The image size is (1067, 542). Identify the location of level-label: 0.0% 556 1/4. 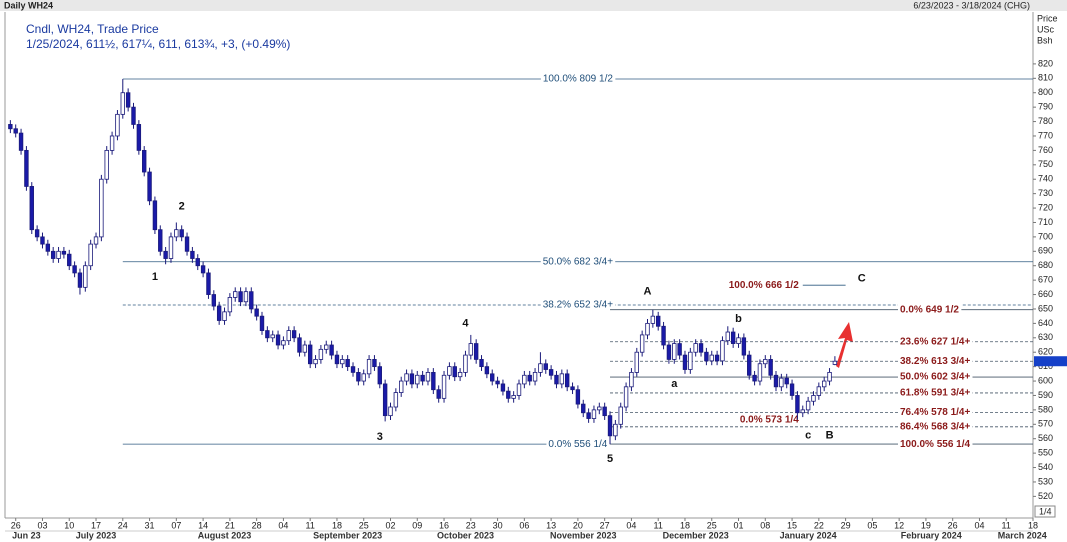
(577, 444).